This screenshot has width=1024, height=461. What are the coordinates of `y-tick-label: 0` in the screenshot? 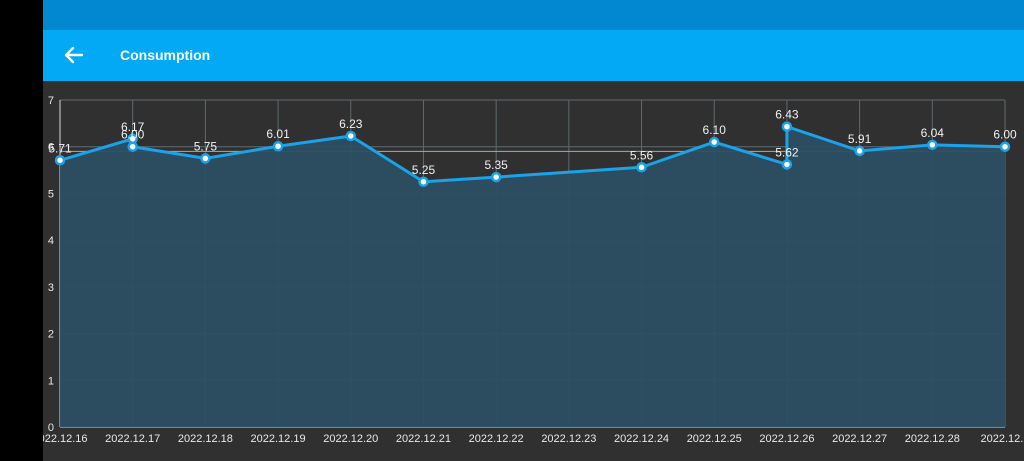 It's located at (51, 428).